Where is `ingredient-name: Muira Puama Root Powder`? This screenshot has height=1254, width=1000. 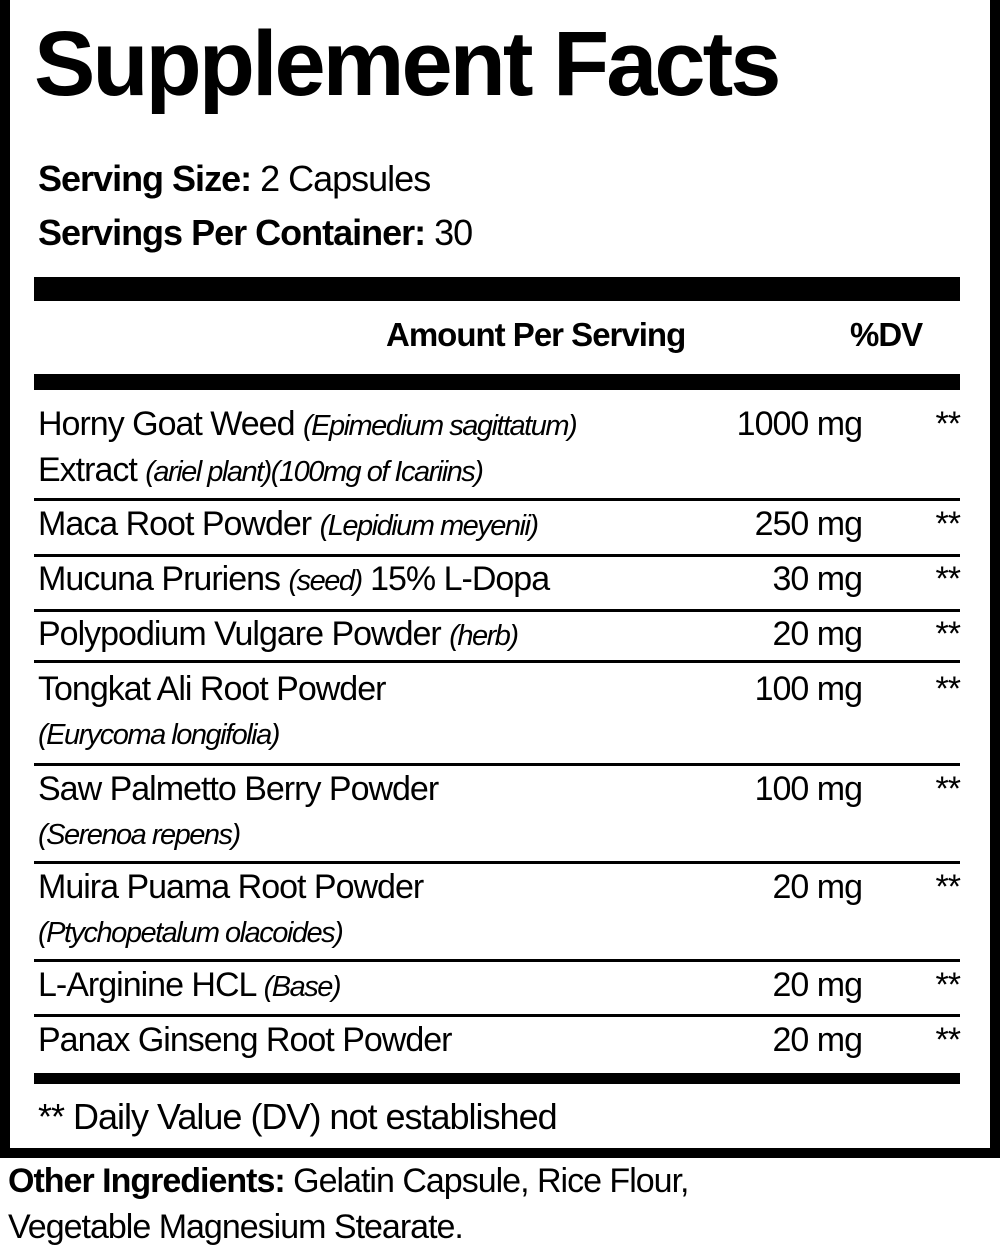 ingredient-name: Muira Puama Root Powder is located at coordinates (231, 887).